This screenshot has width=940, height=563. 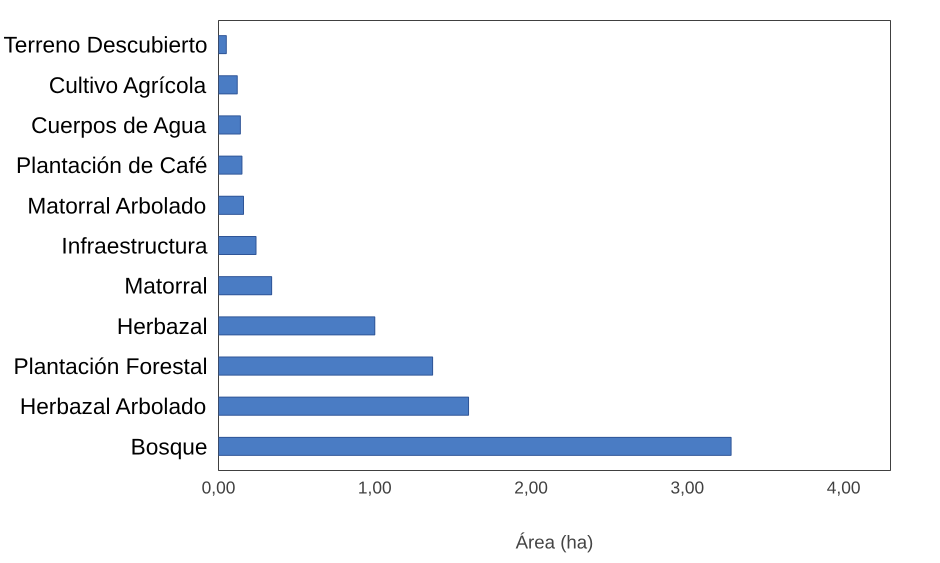 What do you see at coordinates (111, 366) in the screenshot?
I see `y-tick-label: Plantación Forestal` at bounding box center [111, 366].